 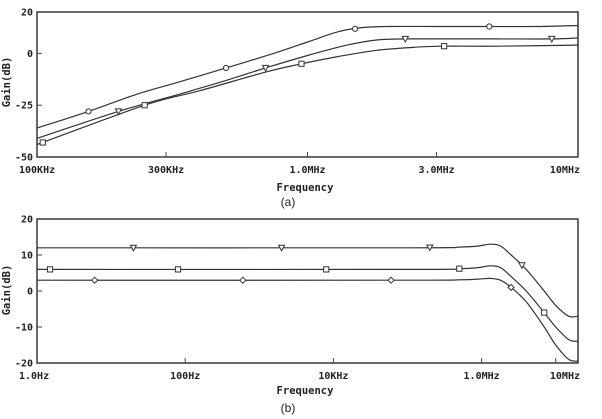 What do you see at coordinates (288, 202) in the screenshot?
I see `caption-a: (a)` at bounding box center [288, 202].